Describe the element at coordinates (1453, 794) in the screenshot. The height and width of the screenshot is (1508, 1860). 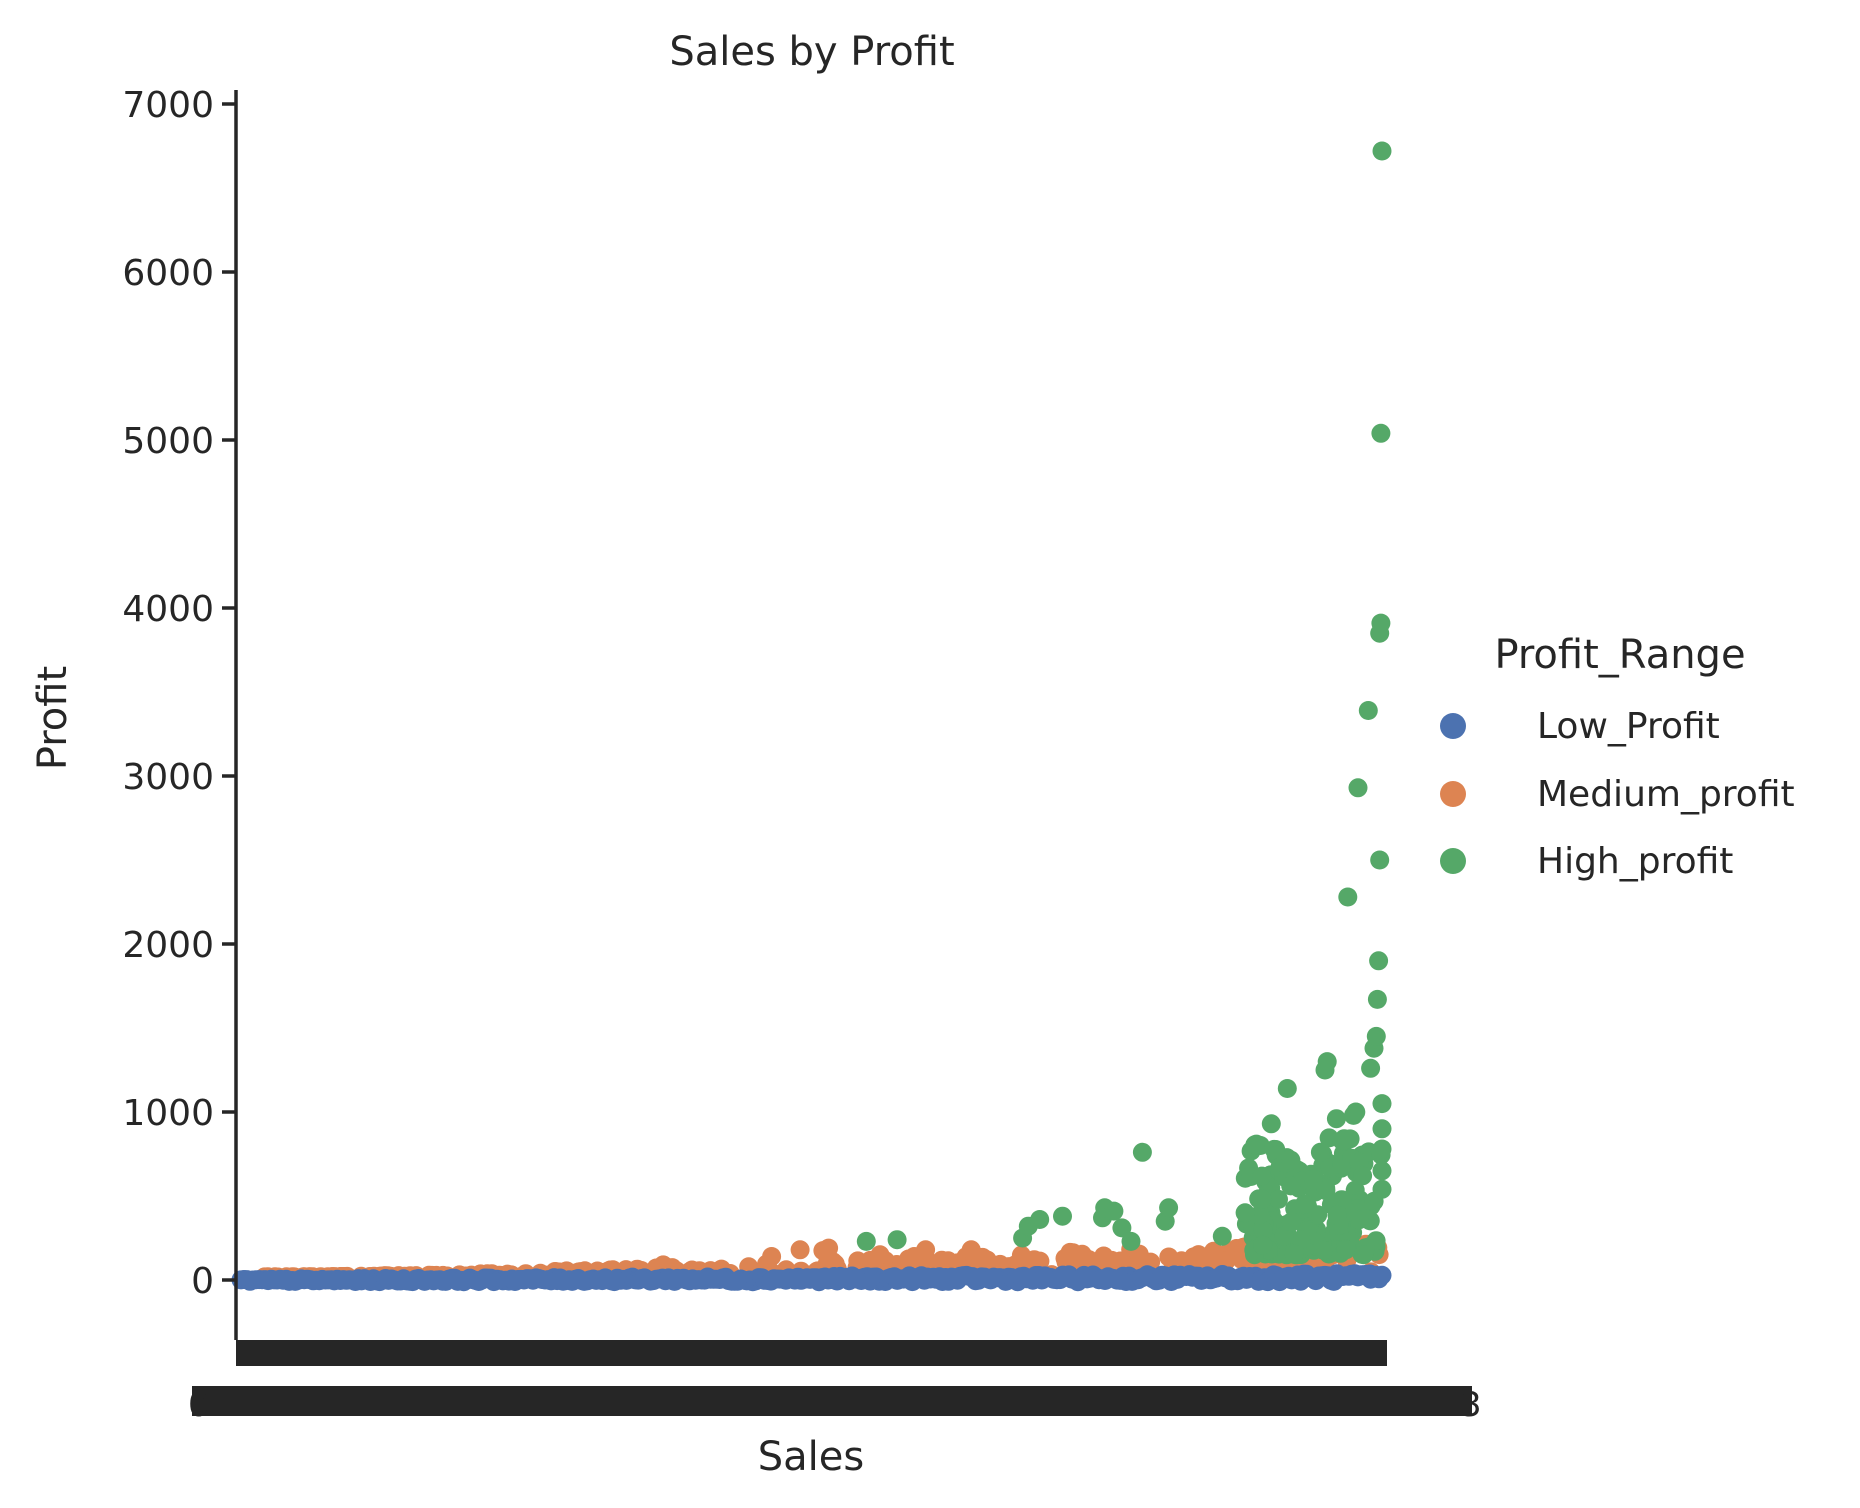
I see `legend-marker-medium-profit` at that location.